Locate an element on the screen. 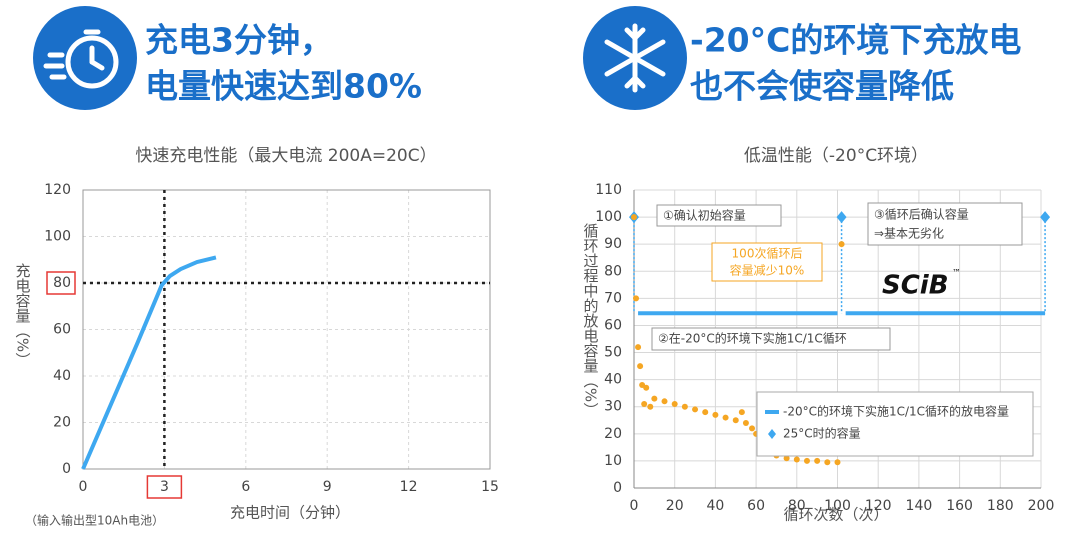  x-tick-label: 160 is located at coordinates (959, 506).